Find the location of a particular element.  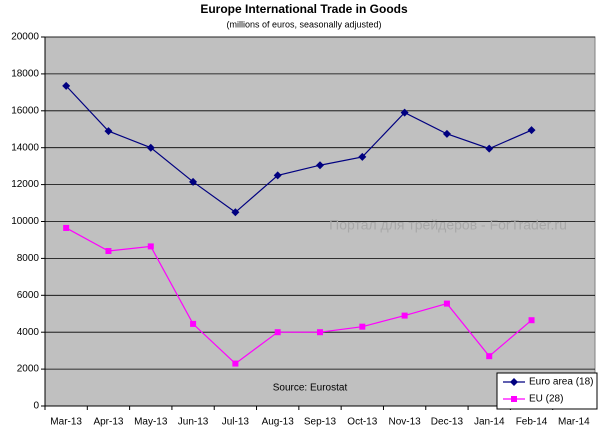

x-tick-label: Aug-13 is located at coordinates (278, 422).